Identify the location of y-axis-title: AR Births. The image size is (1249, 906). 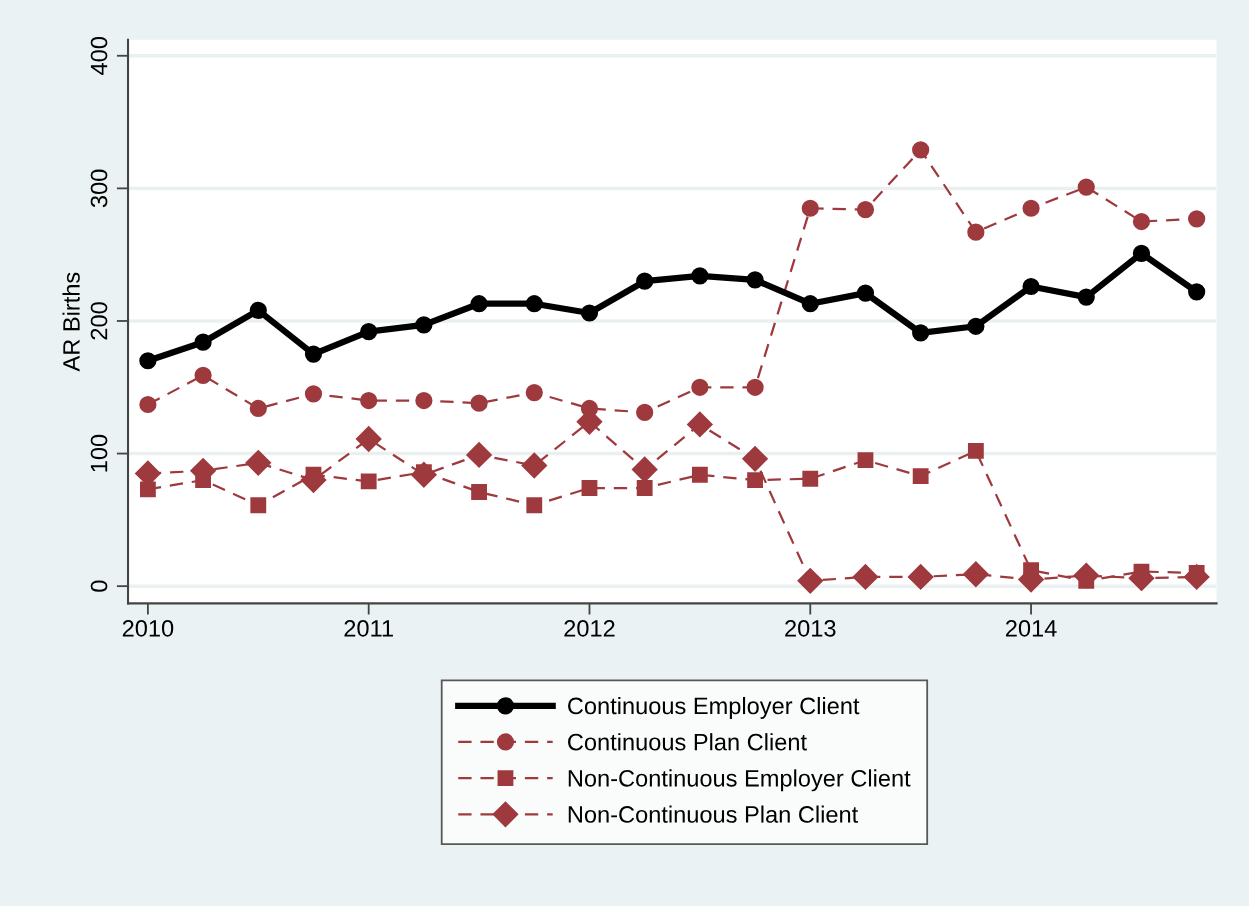
(71, 322).